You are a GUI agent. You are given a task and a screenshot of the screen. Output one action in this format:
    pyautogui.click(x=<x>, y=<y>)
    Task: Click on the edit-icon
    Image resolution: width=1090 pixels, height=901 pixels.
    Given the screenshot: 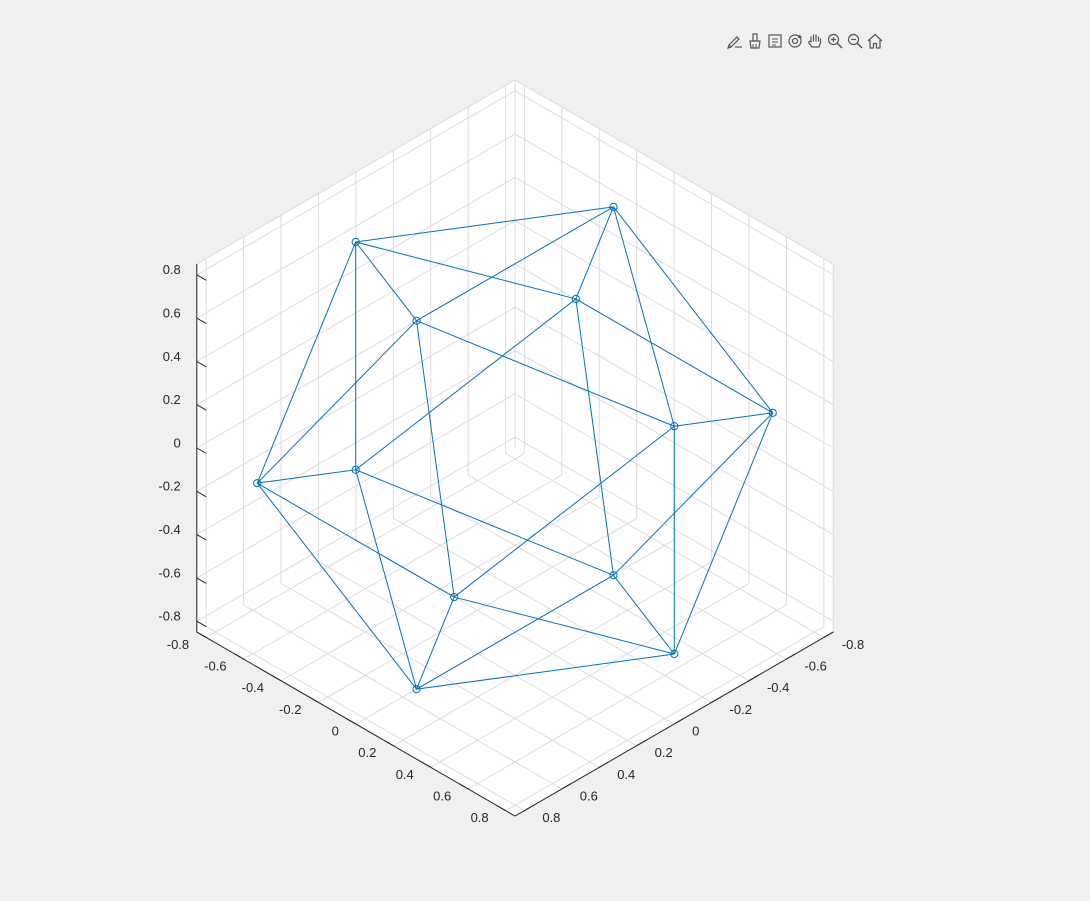 What is the action you would take?
    pyautogui.click(x=735, y=41)
    